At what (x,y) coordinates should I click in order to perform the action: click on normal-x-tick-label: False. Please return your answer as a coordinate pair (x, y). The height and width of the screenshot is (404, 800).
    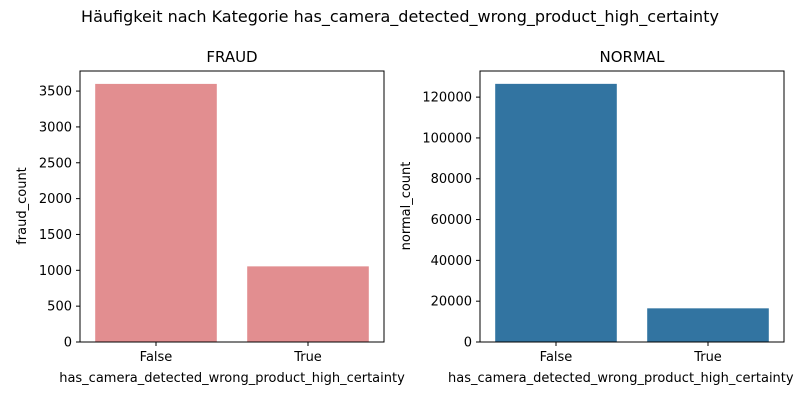
    Looking at the image, I should click on (556, 357).